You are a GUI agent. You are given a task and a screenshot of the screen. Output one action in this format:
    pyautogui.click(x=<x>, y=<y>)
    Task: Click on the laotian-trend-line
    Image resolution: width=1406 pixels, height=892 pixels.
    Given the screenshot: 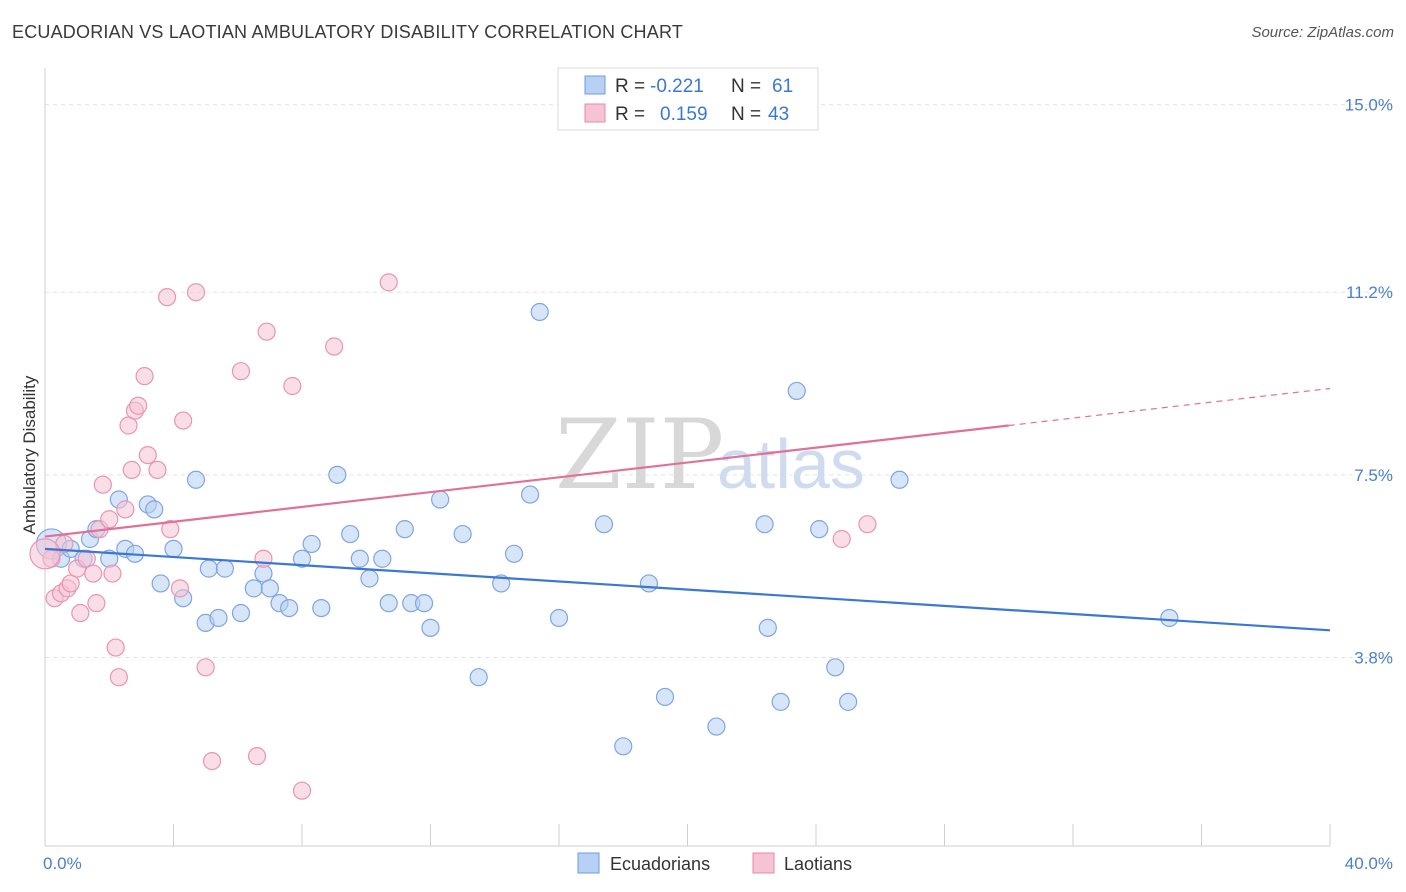 What is the action you would take?
    pyautogui.click(x=526, y=481)
    